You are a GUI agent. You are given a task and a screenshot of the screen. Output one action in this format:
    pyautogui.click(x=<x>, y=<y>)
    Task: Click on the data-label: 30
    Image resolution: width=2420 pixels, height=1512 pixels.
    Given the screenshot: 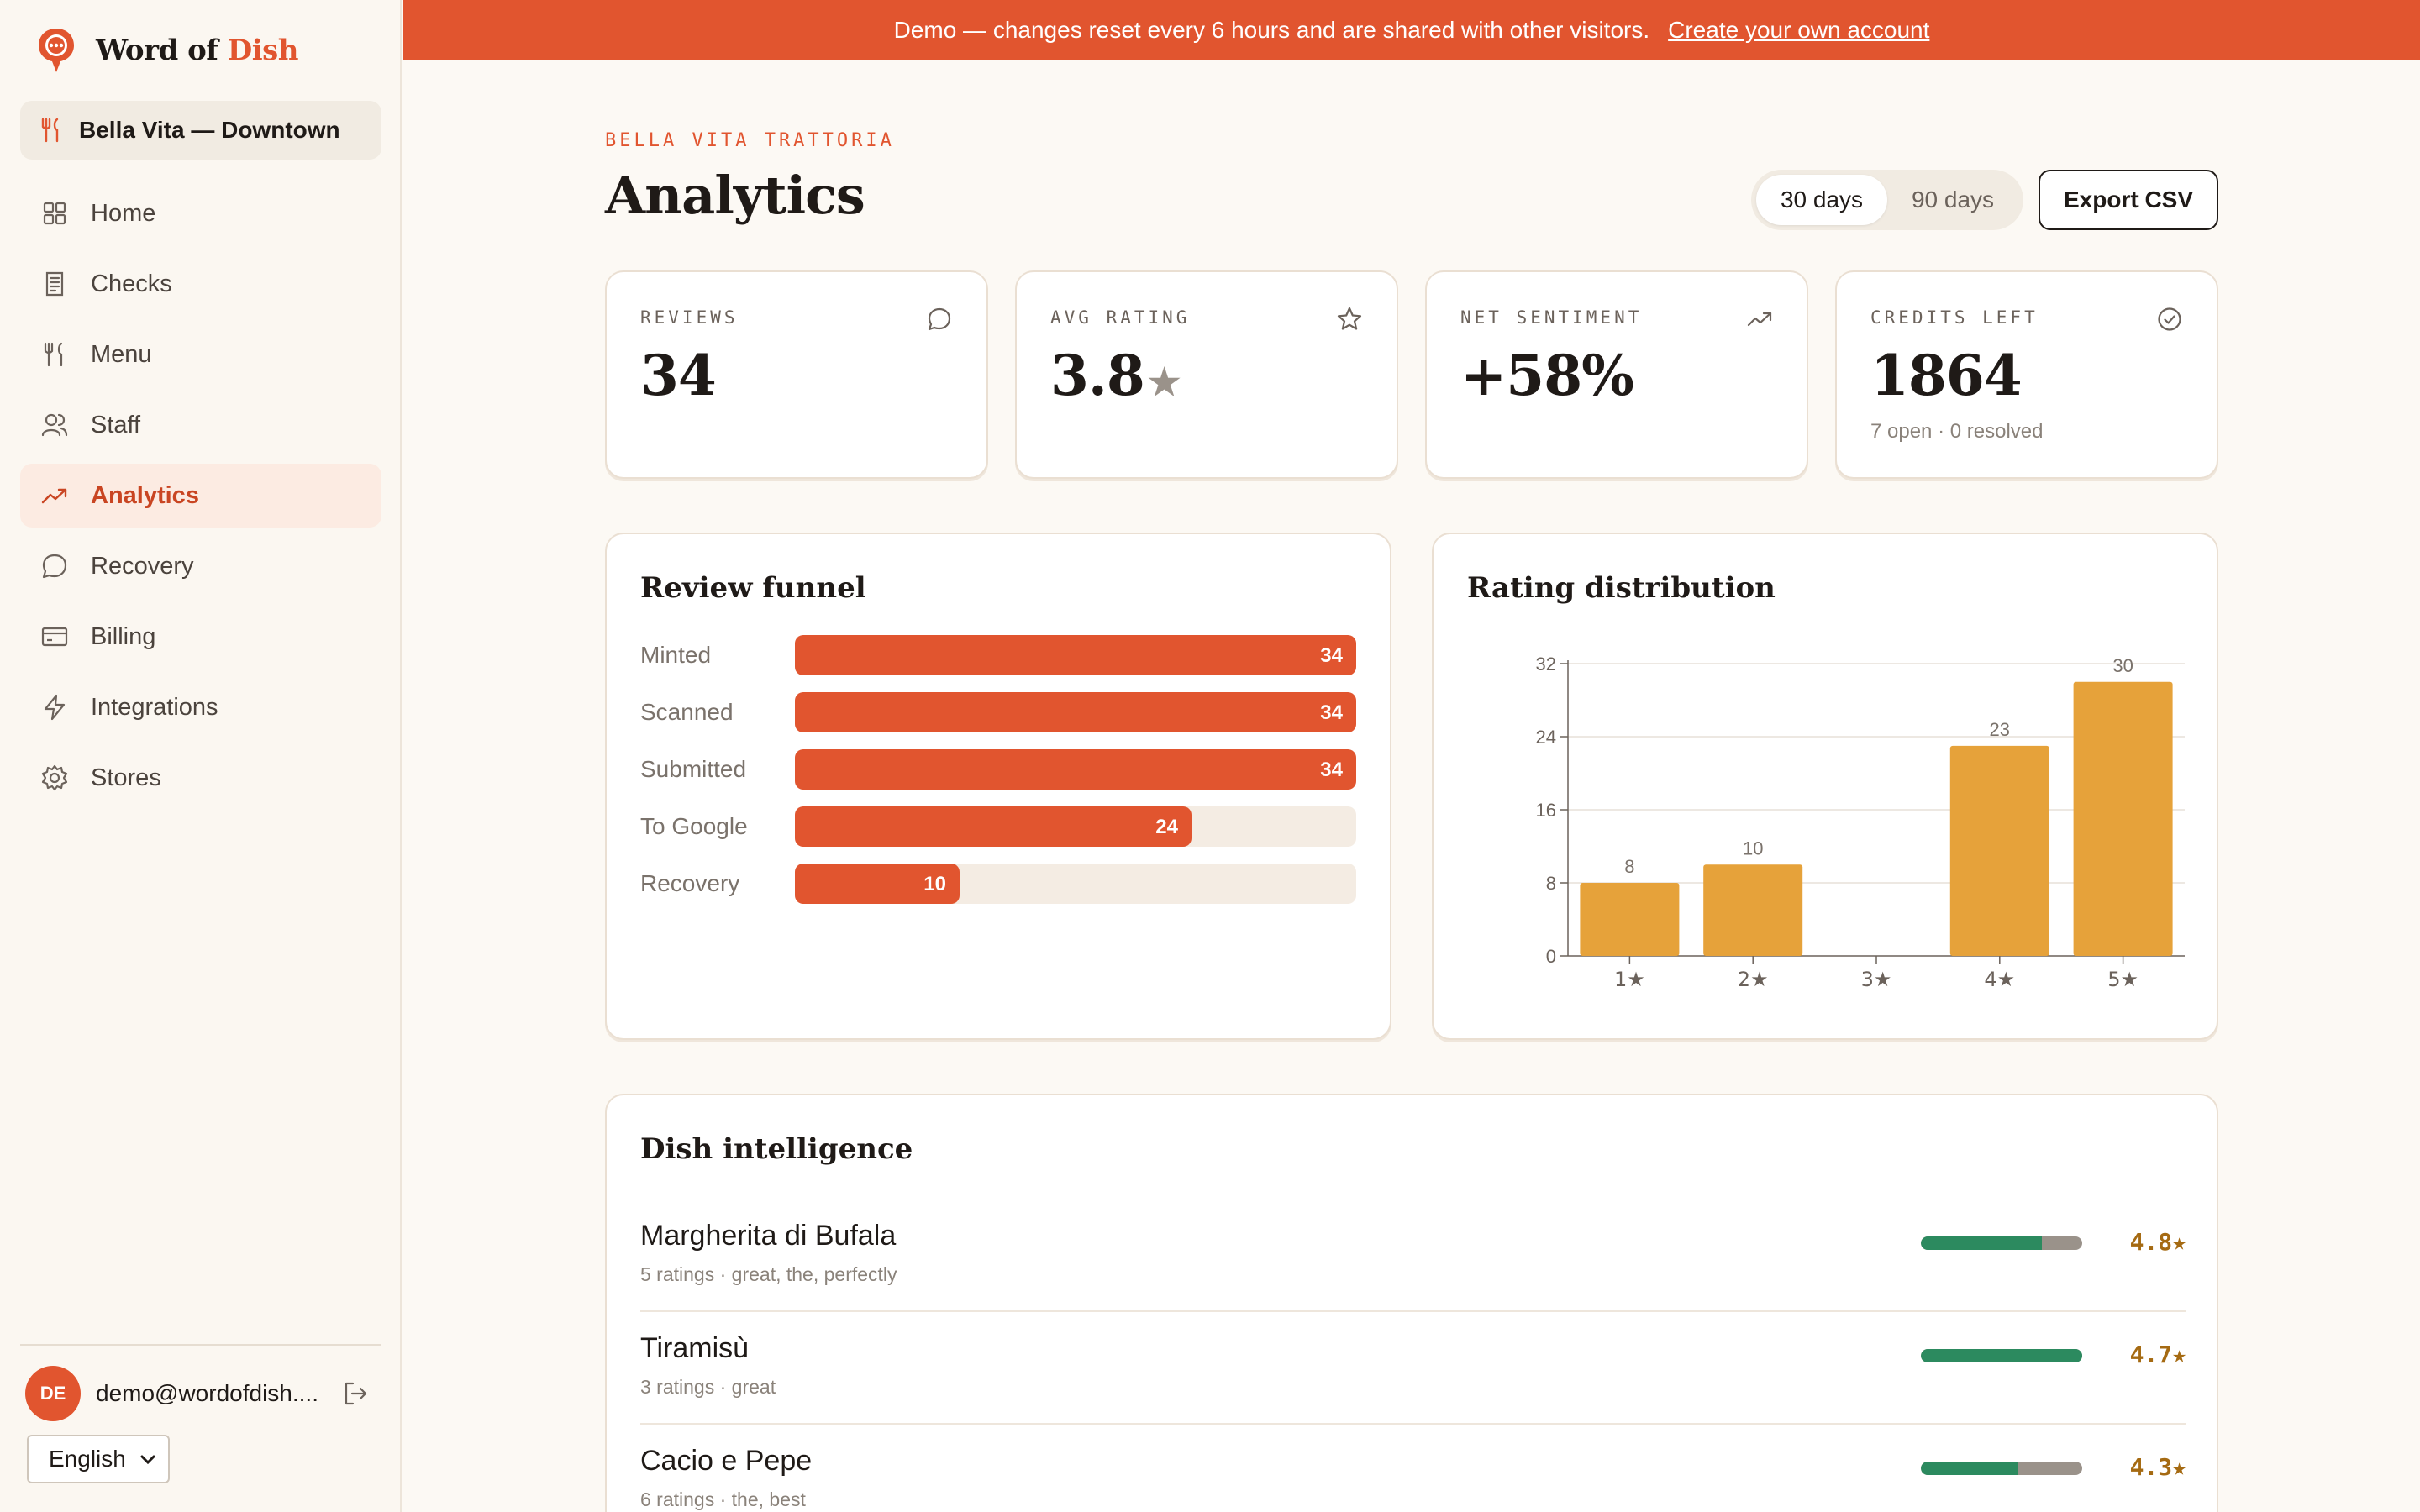 What is the action you would take?
    pyautogui.click(x=2122, y=665)
    